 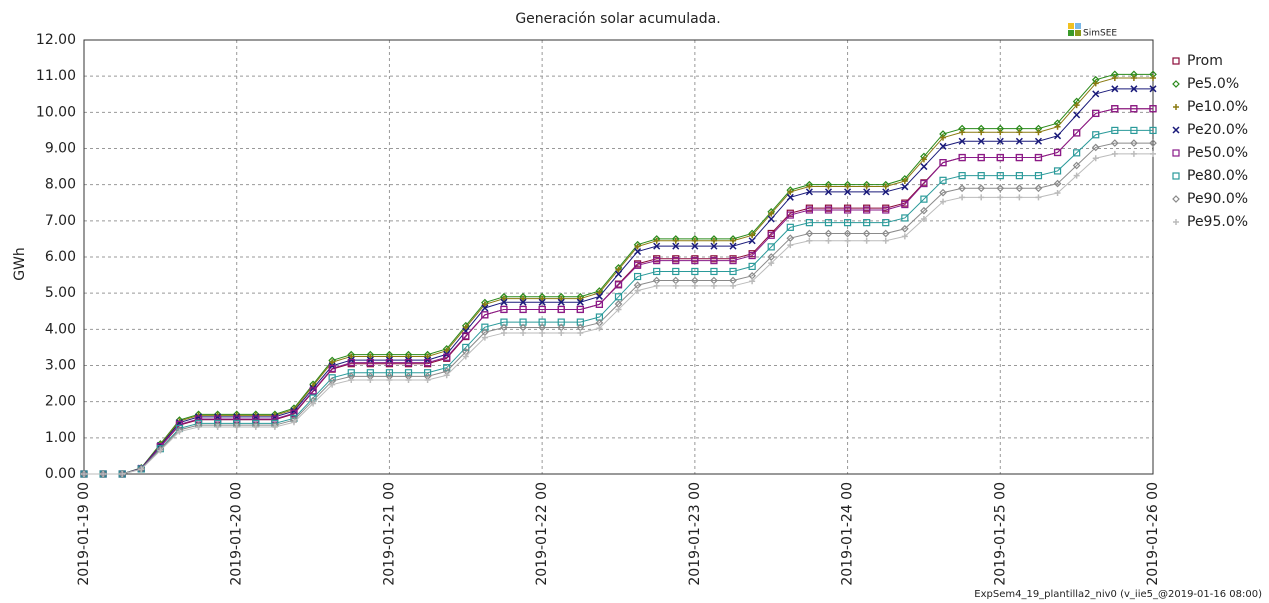 What do you see at coordinates (60, 257) in the screenshot?
I see `y-tick-label: 6.00` at bounding box center [60, 257].